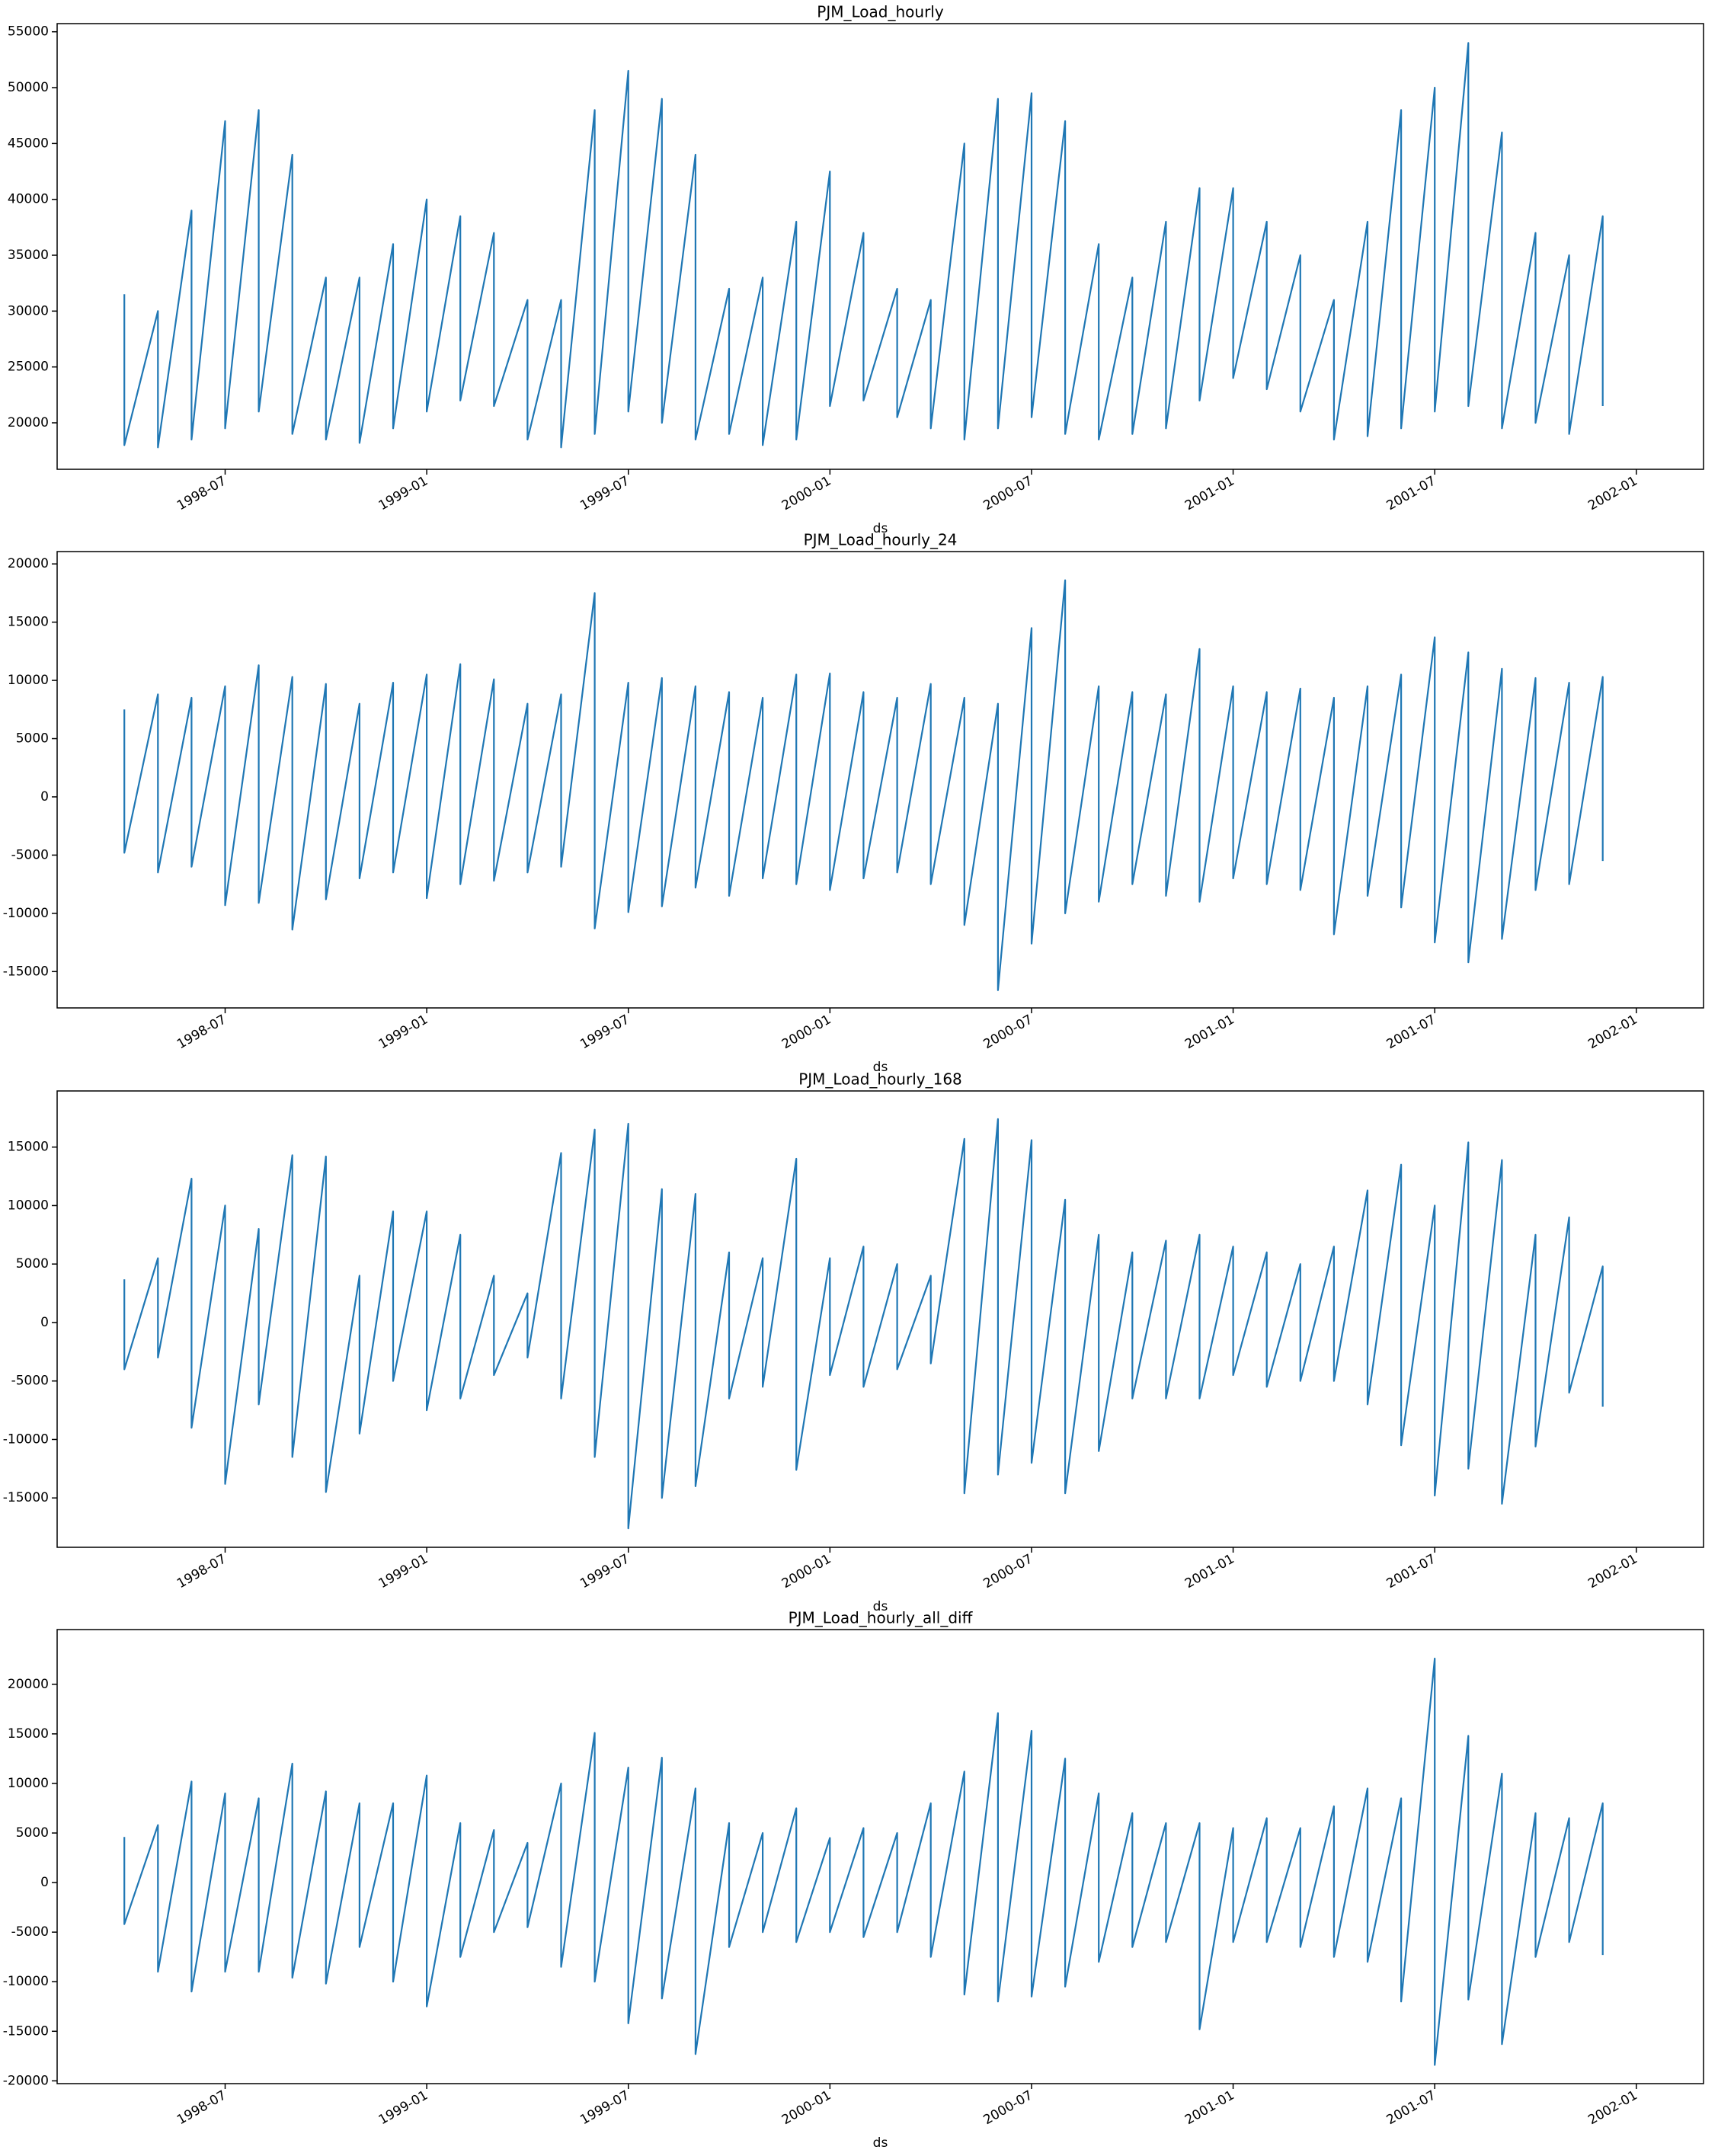 The height and width of the screenshot is (2156, 1718). I want to click on chart-title: PJM_Load_hourly, so click(880, 12).